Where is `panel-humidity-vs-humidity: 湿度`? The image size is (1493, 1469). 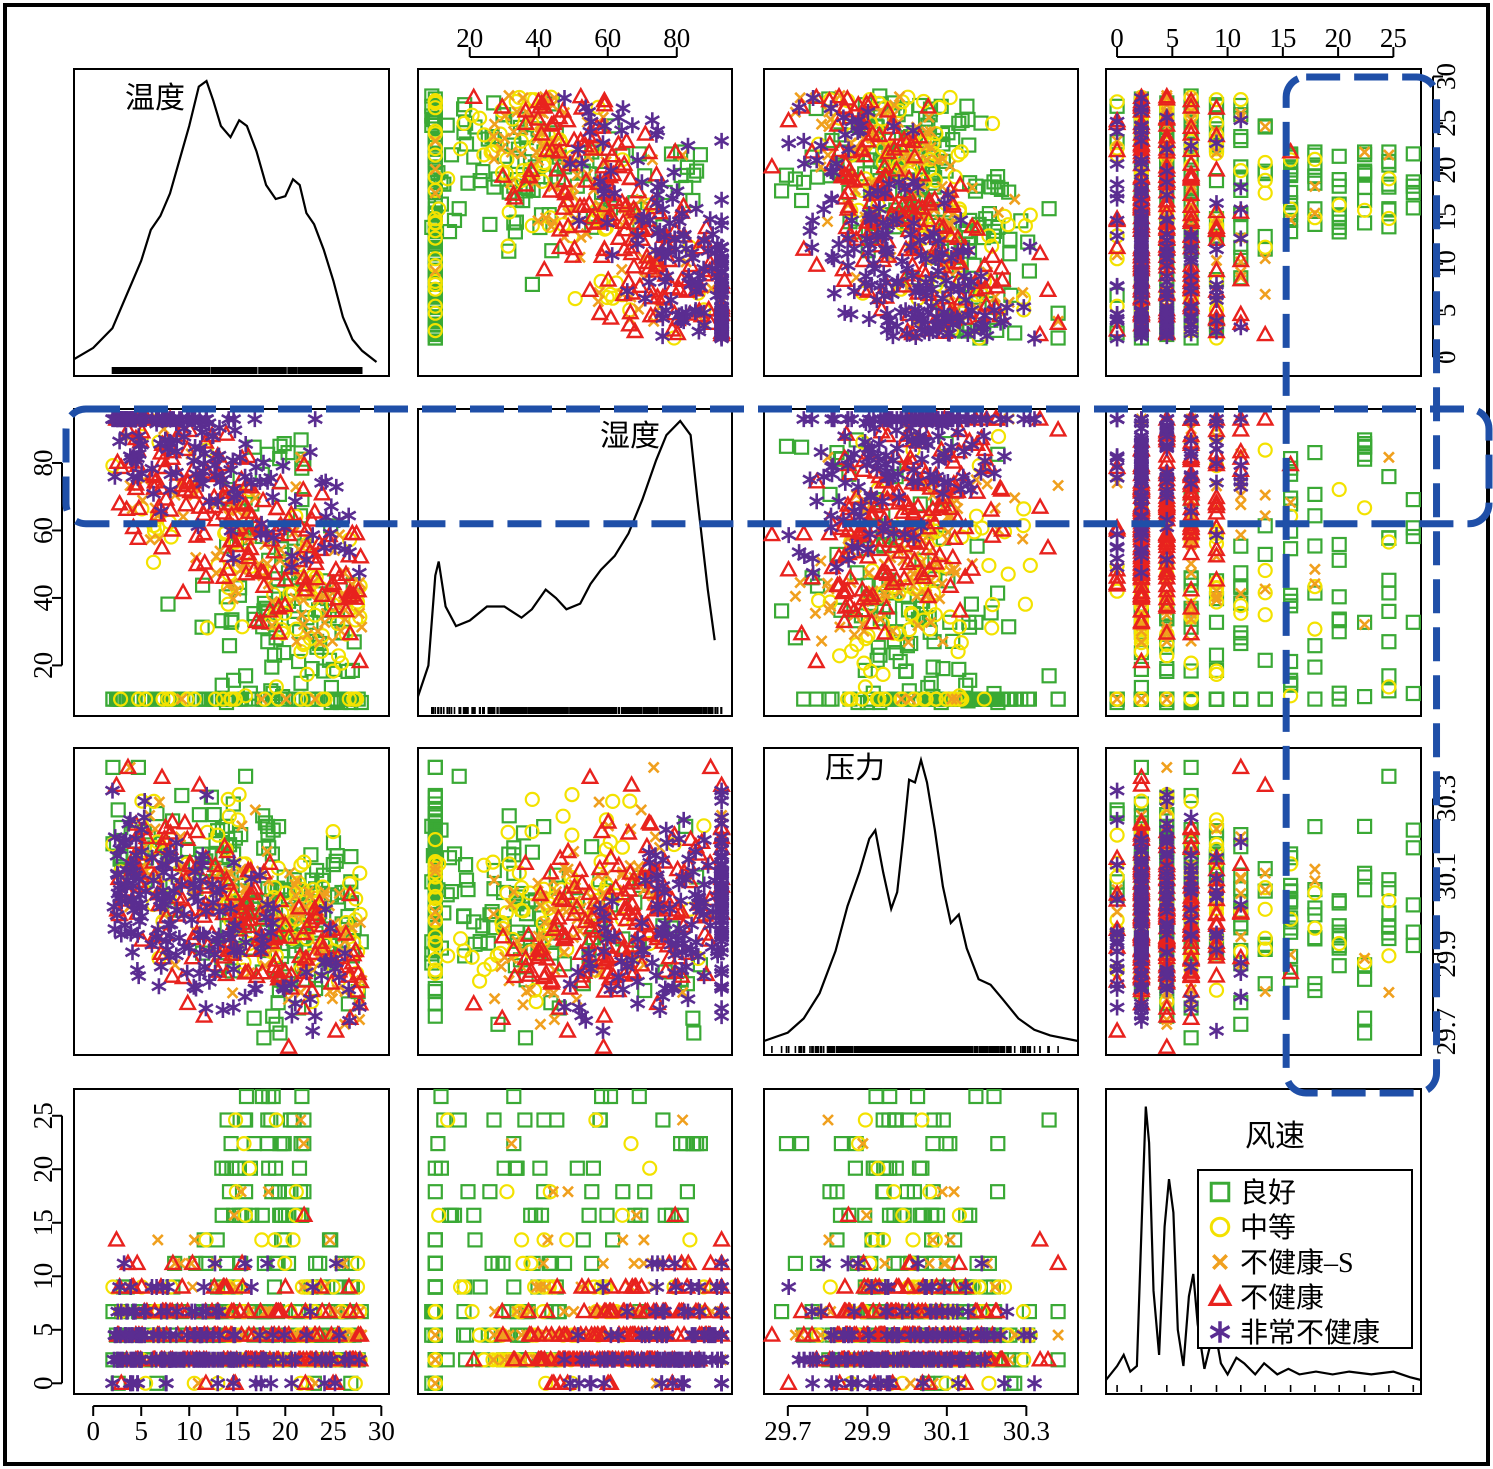
panel-humidity-vs-humidity: 湿度 is located at coordinates (575, 562).